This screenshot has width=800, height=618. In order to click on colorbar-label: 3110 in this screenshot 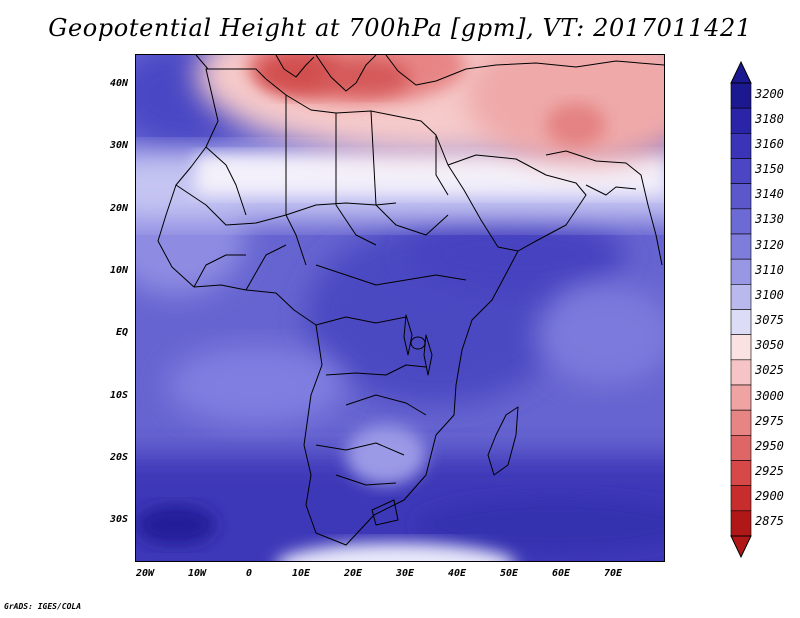, I will do `click(769, 269)`.